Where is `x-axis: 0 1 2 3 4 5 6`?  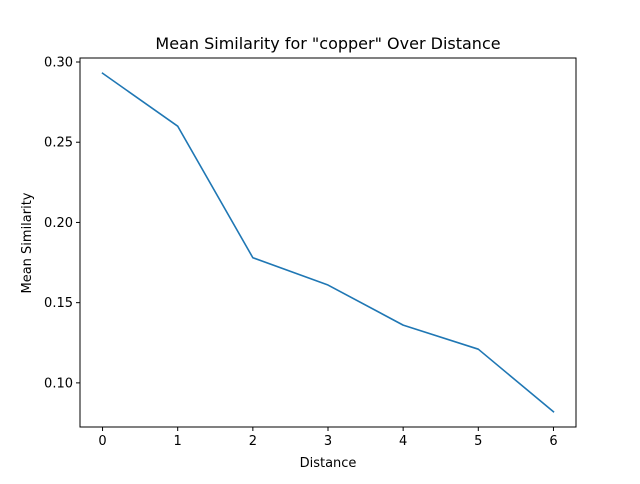
x-axis: 0 1 2 3 4 5 6 is located at coordinates (328, 438).